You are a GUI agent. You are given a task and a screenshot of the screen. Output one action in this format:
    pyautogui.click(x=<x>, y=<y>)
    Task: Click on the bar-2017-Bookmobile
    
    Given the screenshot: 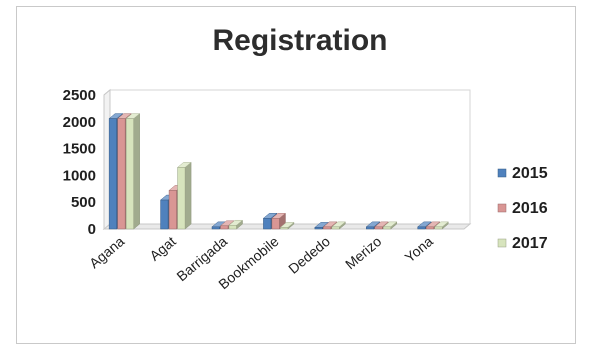 What is the action you would take?
    pyautogui.click(x=287, y=225)
    